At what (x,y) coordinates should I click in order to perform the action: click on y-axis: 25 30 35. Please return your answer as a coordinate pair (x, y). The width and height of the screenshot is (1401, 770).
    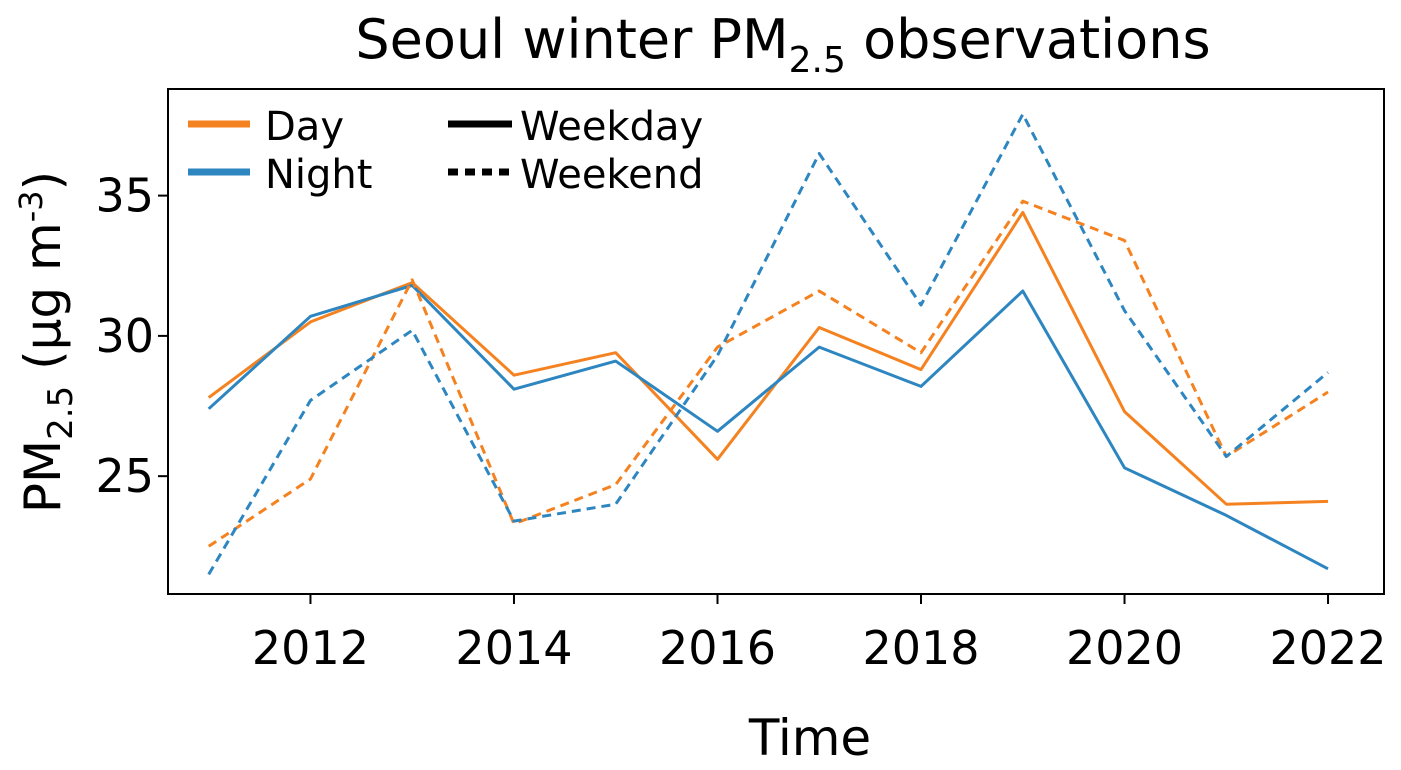
    Looking at the image, I should click on (131, 336).